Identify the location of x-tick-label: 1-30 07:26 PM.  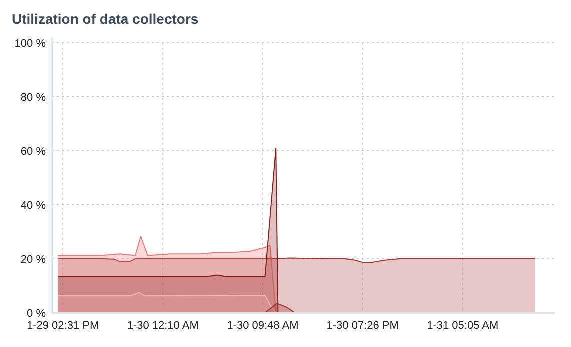
(362, 326).